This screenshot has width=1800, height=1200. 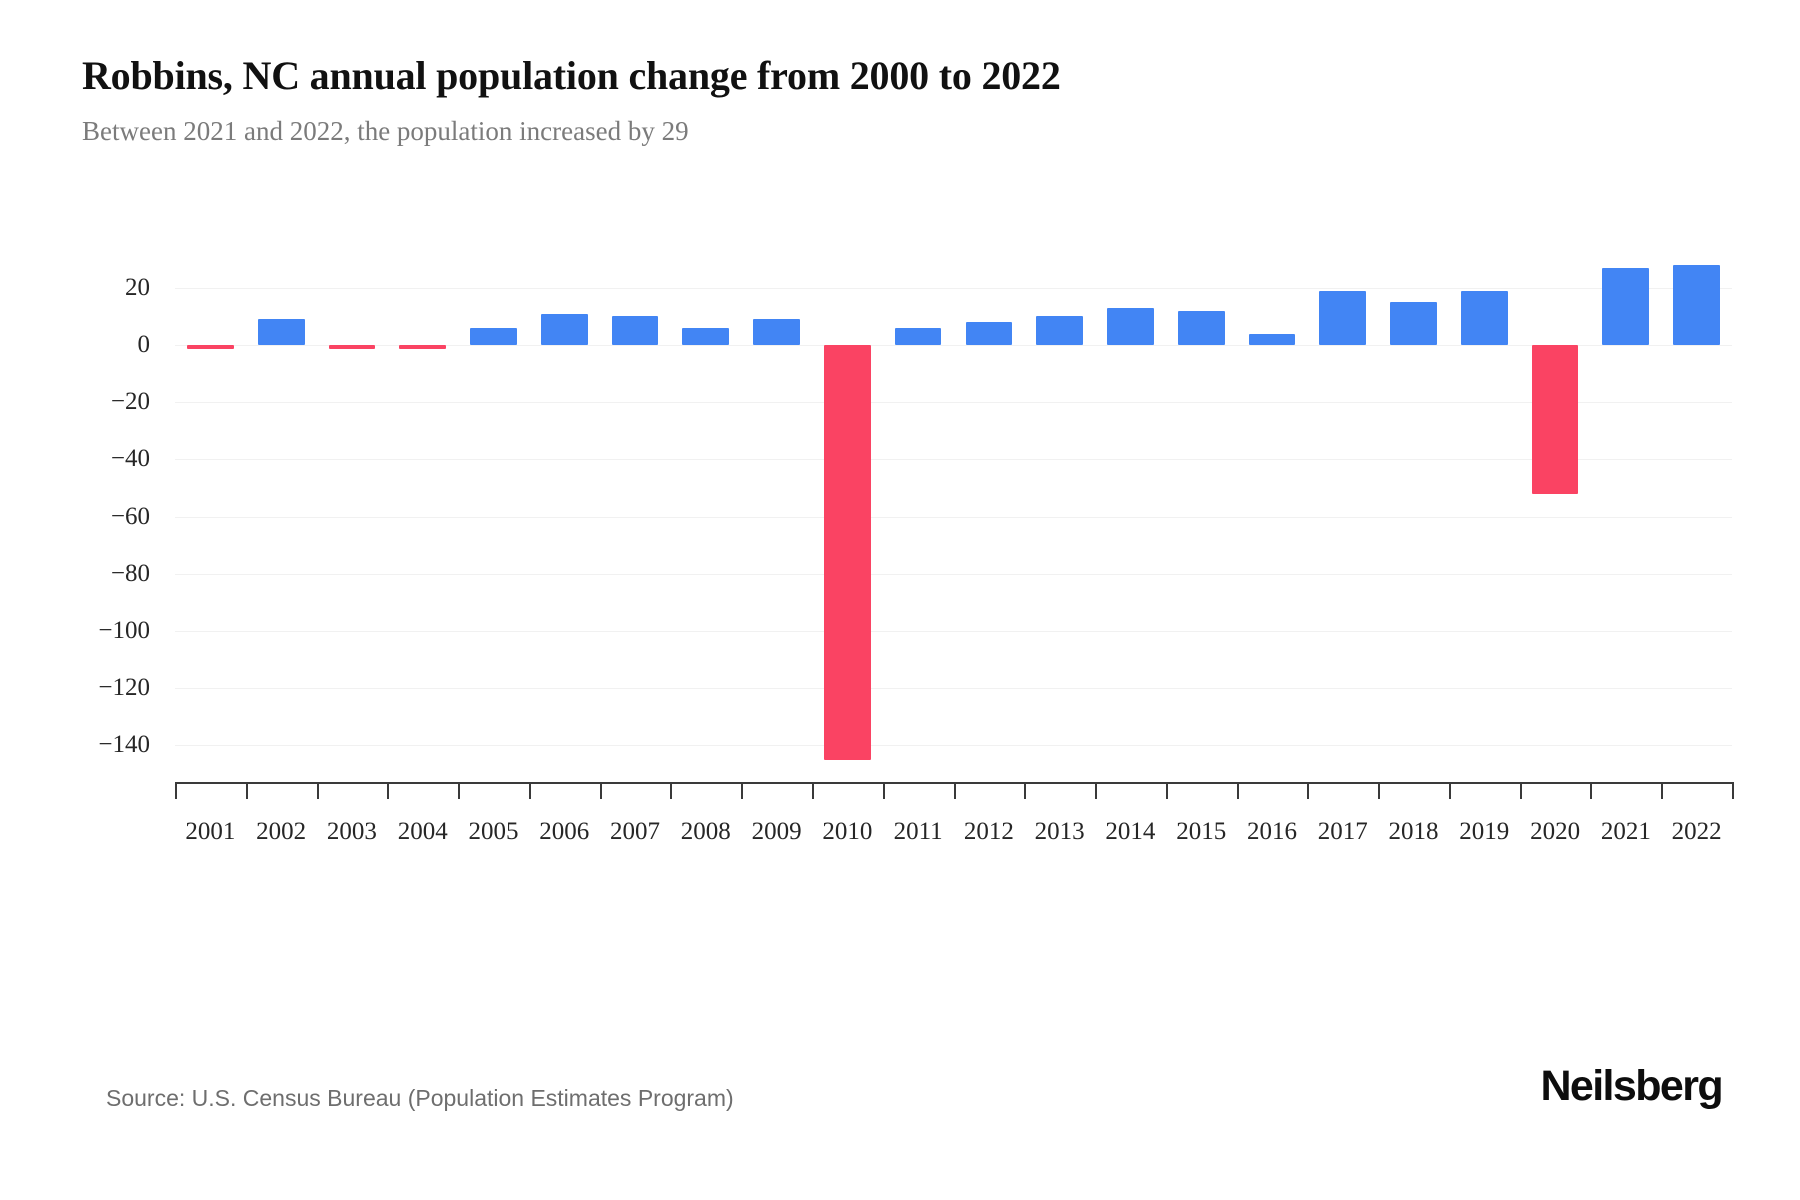 What do you see at coordinates (130, 573) in the screenshot?
I see `y-axis-tick-label: −80` at bounding box center [130, 573].